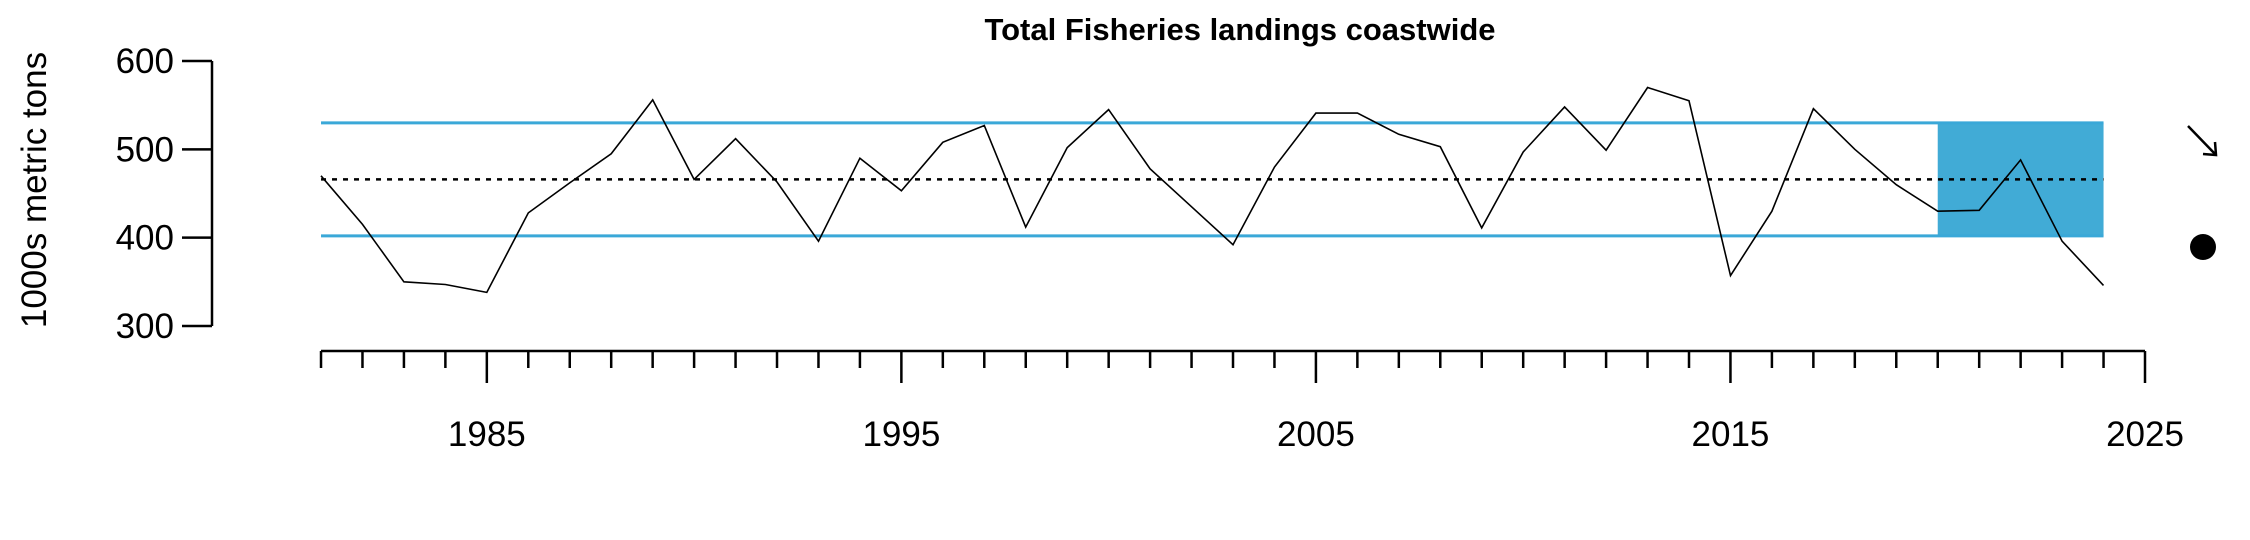 Image resolution: width=2250 pixels, height=540 pixels. Describe the element at coordinates (2145, 434) in the screenshot. I see `x-tick-label: 2025` at that location.